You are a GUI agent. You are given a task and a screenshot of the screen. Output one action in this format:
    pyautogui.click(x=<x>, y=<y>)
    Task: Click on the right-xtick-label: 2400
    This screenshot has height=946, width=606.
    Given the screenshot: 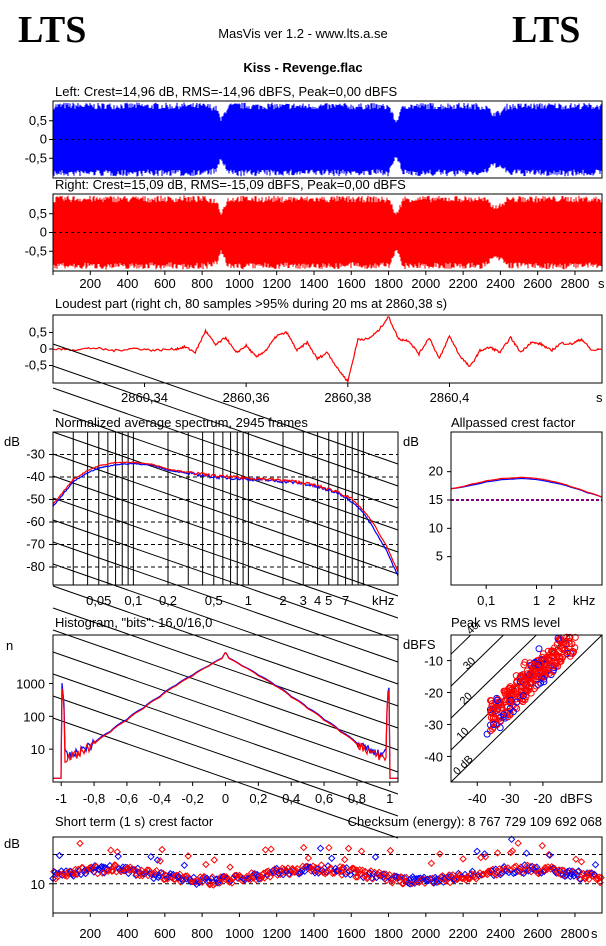 What is the action you would take?
    pyautogui.click(x=500, y=283)
    